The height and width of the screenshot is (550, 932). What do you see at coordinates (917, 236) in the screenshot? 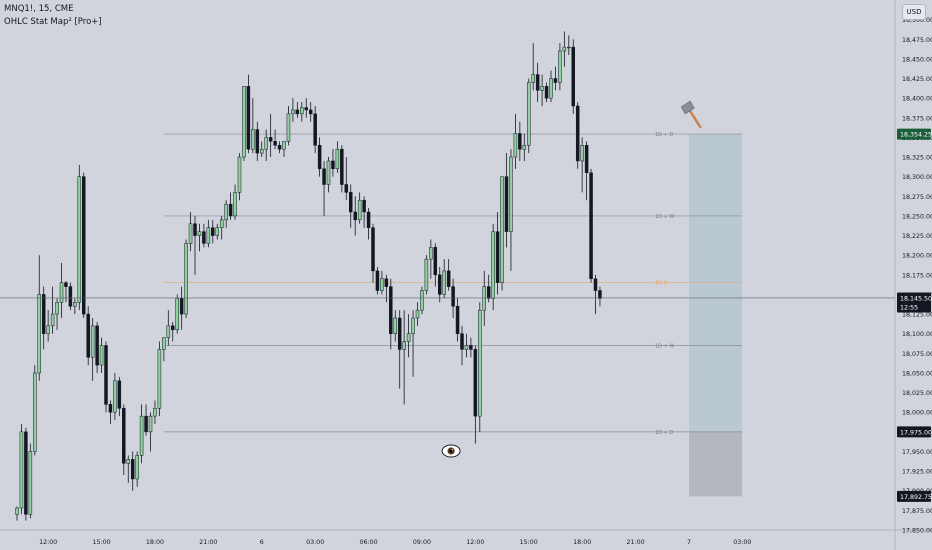
I see `price-tick-label: 18,225.00` at bounding box center [917, 236].